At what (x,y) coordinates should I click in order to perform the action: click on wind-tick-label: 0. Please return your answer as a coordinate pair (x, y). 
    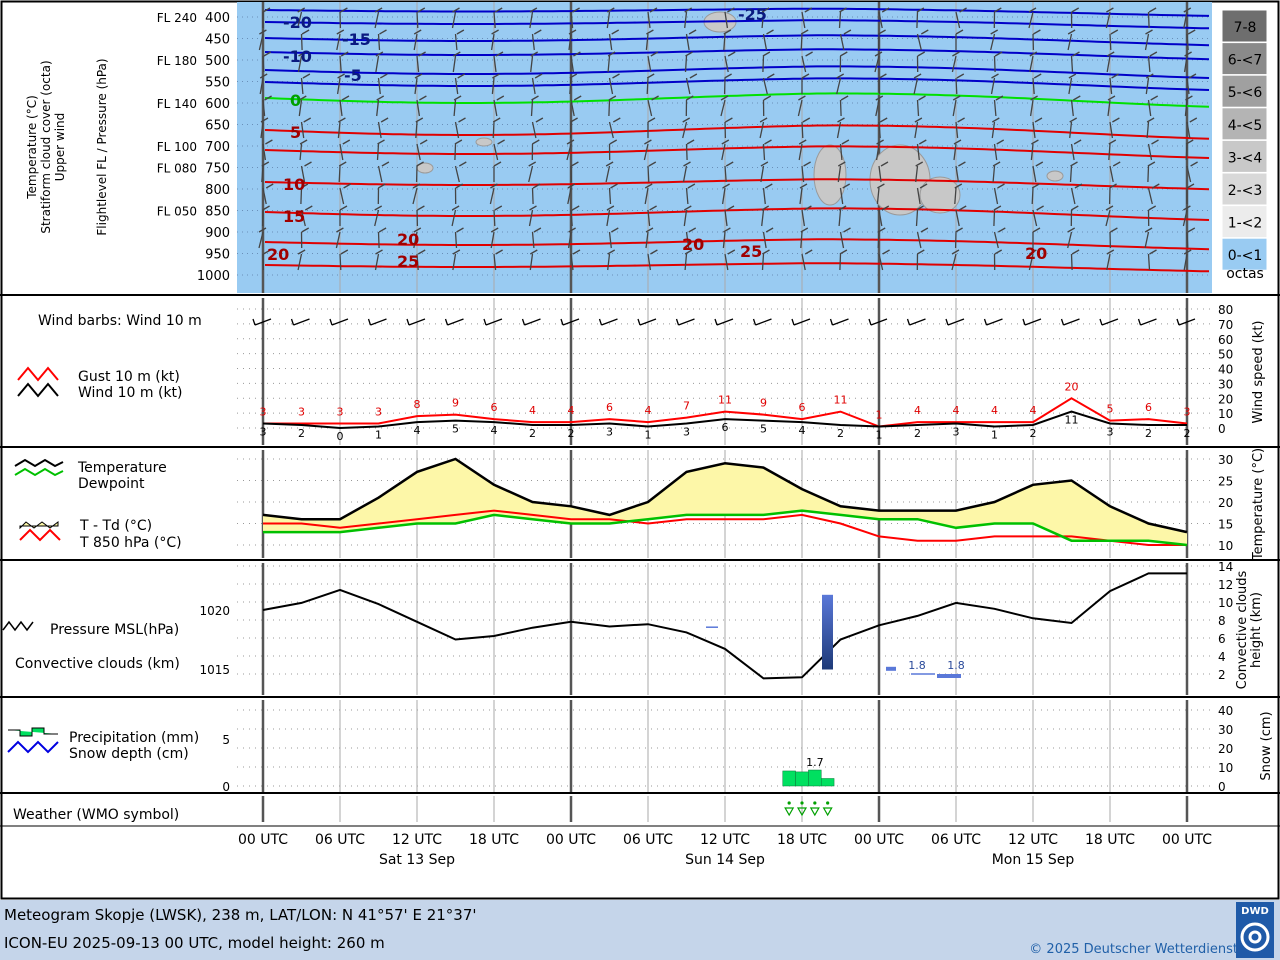
    Looking at the image, I should click on (1222, 429).